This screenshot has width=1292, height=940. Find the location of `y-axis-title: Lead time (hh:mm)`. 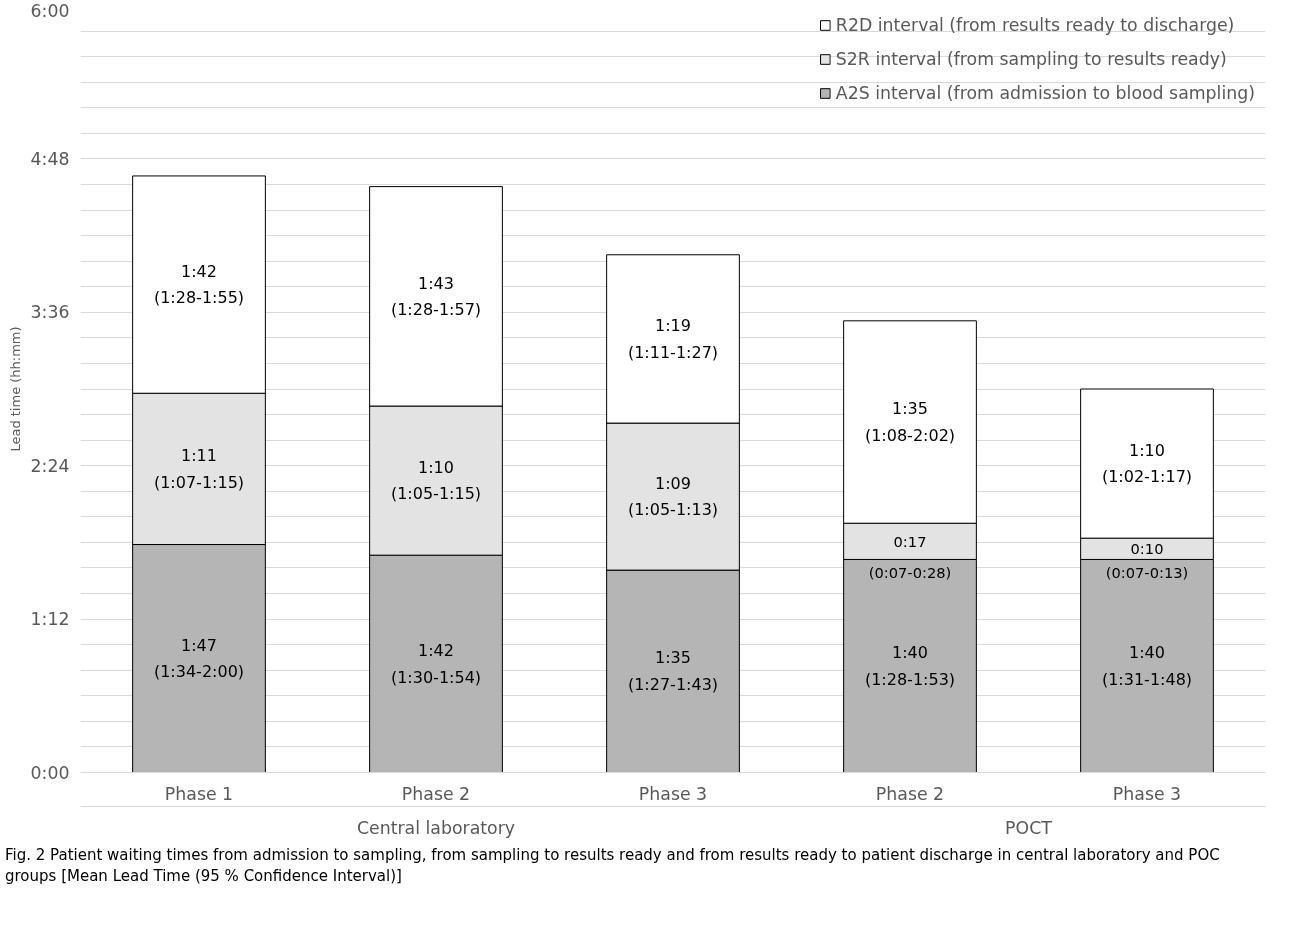

y-axis-title: Lead time (hh:mm) is located at coordinates (15, 389).